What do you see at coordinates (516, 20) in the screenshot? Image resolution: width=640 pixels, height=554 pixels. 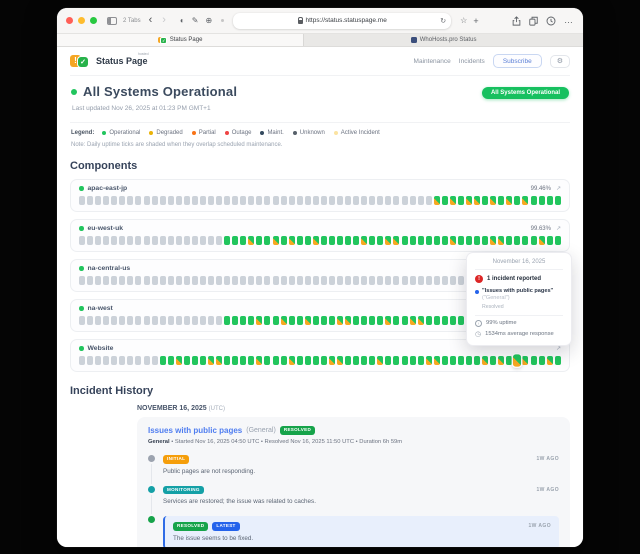 I see `share-icon` at bounding box center [516, 20].